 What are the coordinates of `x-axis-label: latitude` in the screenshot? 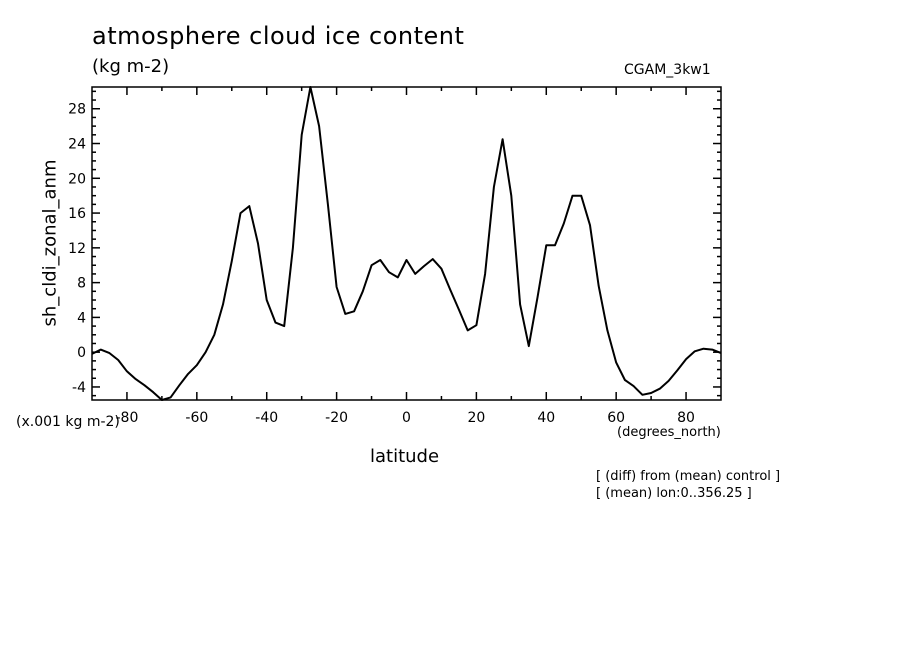 It's located at (405, 456).